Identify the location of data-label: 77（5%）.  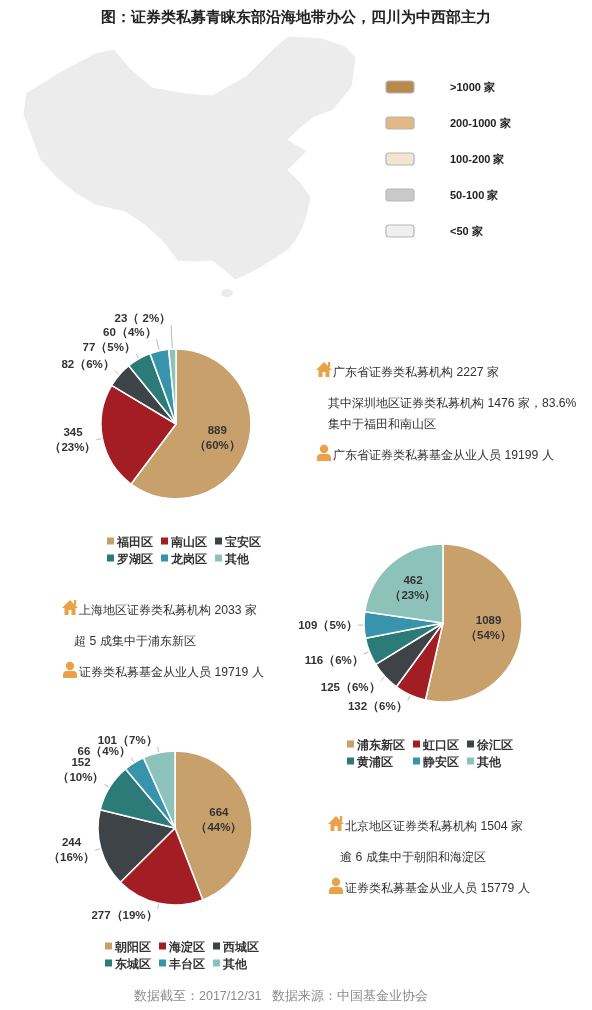
(109, 347).